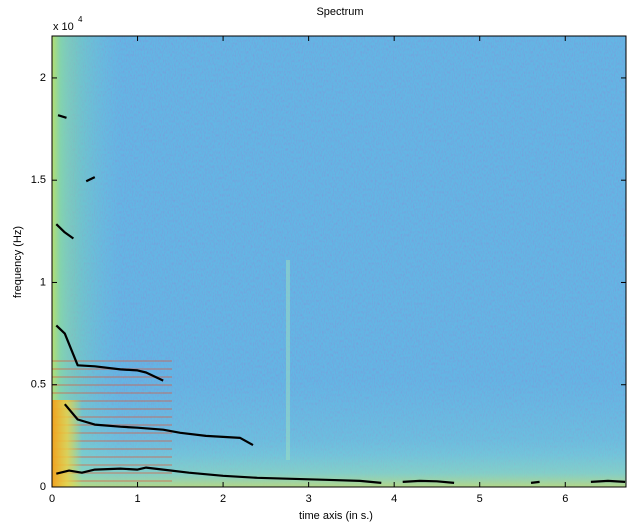  I want to click on y-multiplier: x 10, so click(63, 27).